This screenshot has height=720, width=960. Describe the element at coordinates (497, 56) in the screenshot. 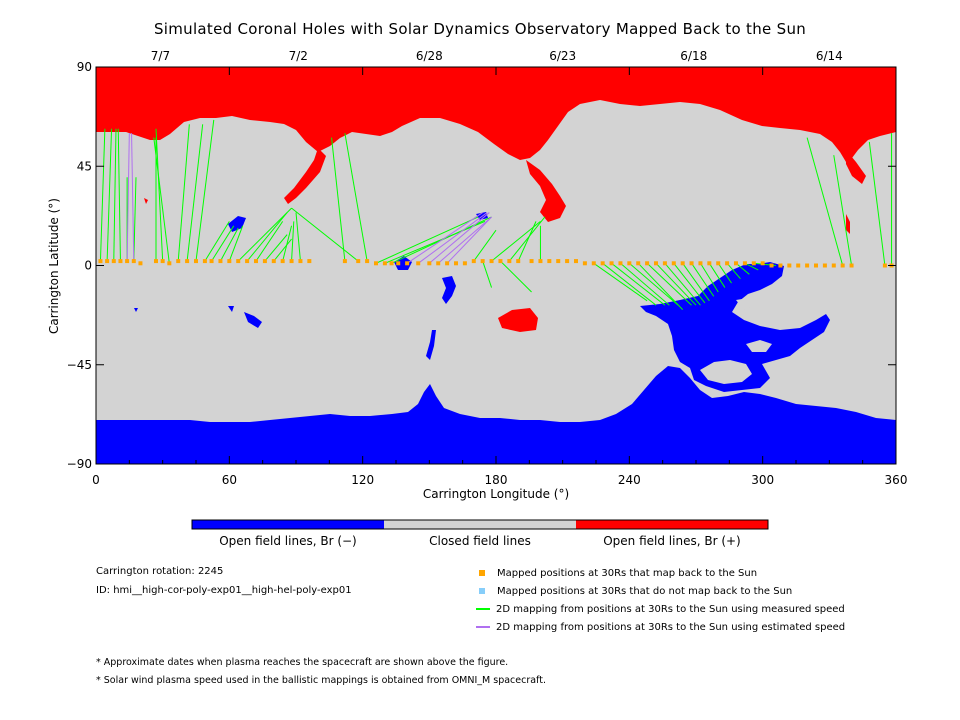

I see `top-date-axis: 7/7 7/2 6/28 6/23 6/18 6/14` at that location.